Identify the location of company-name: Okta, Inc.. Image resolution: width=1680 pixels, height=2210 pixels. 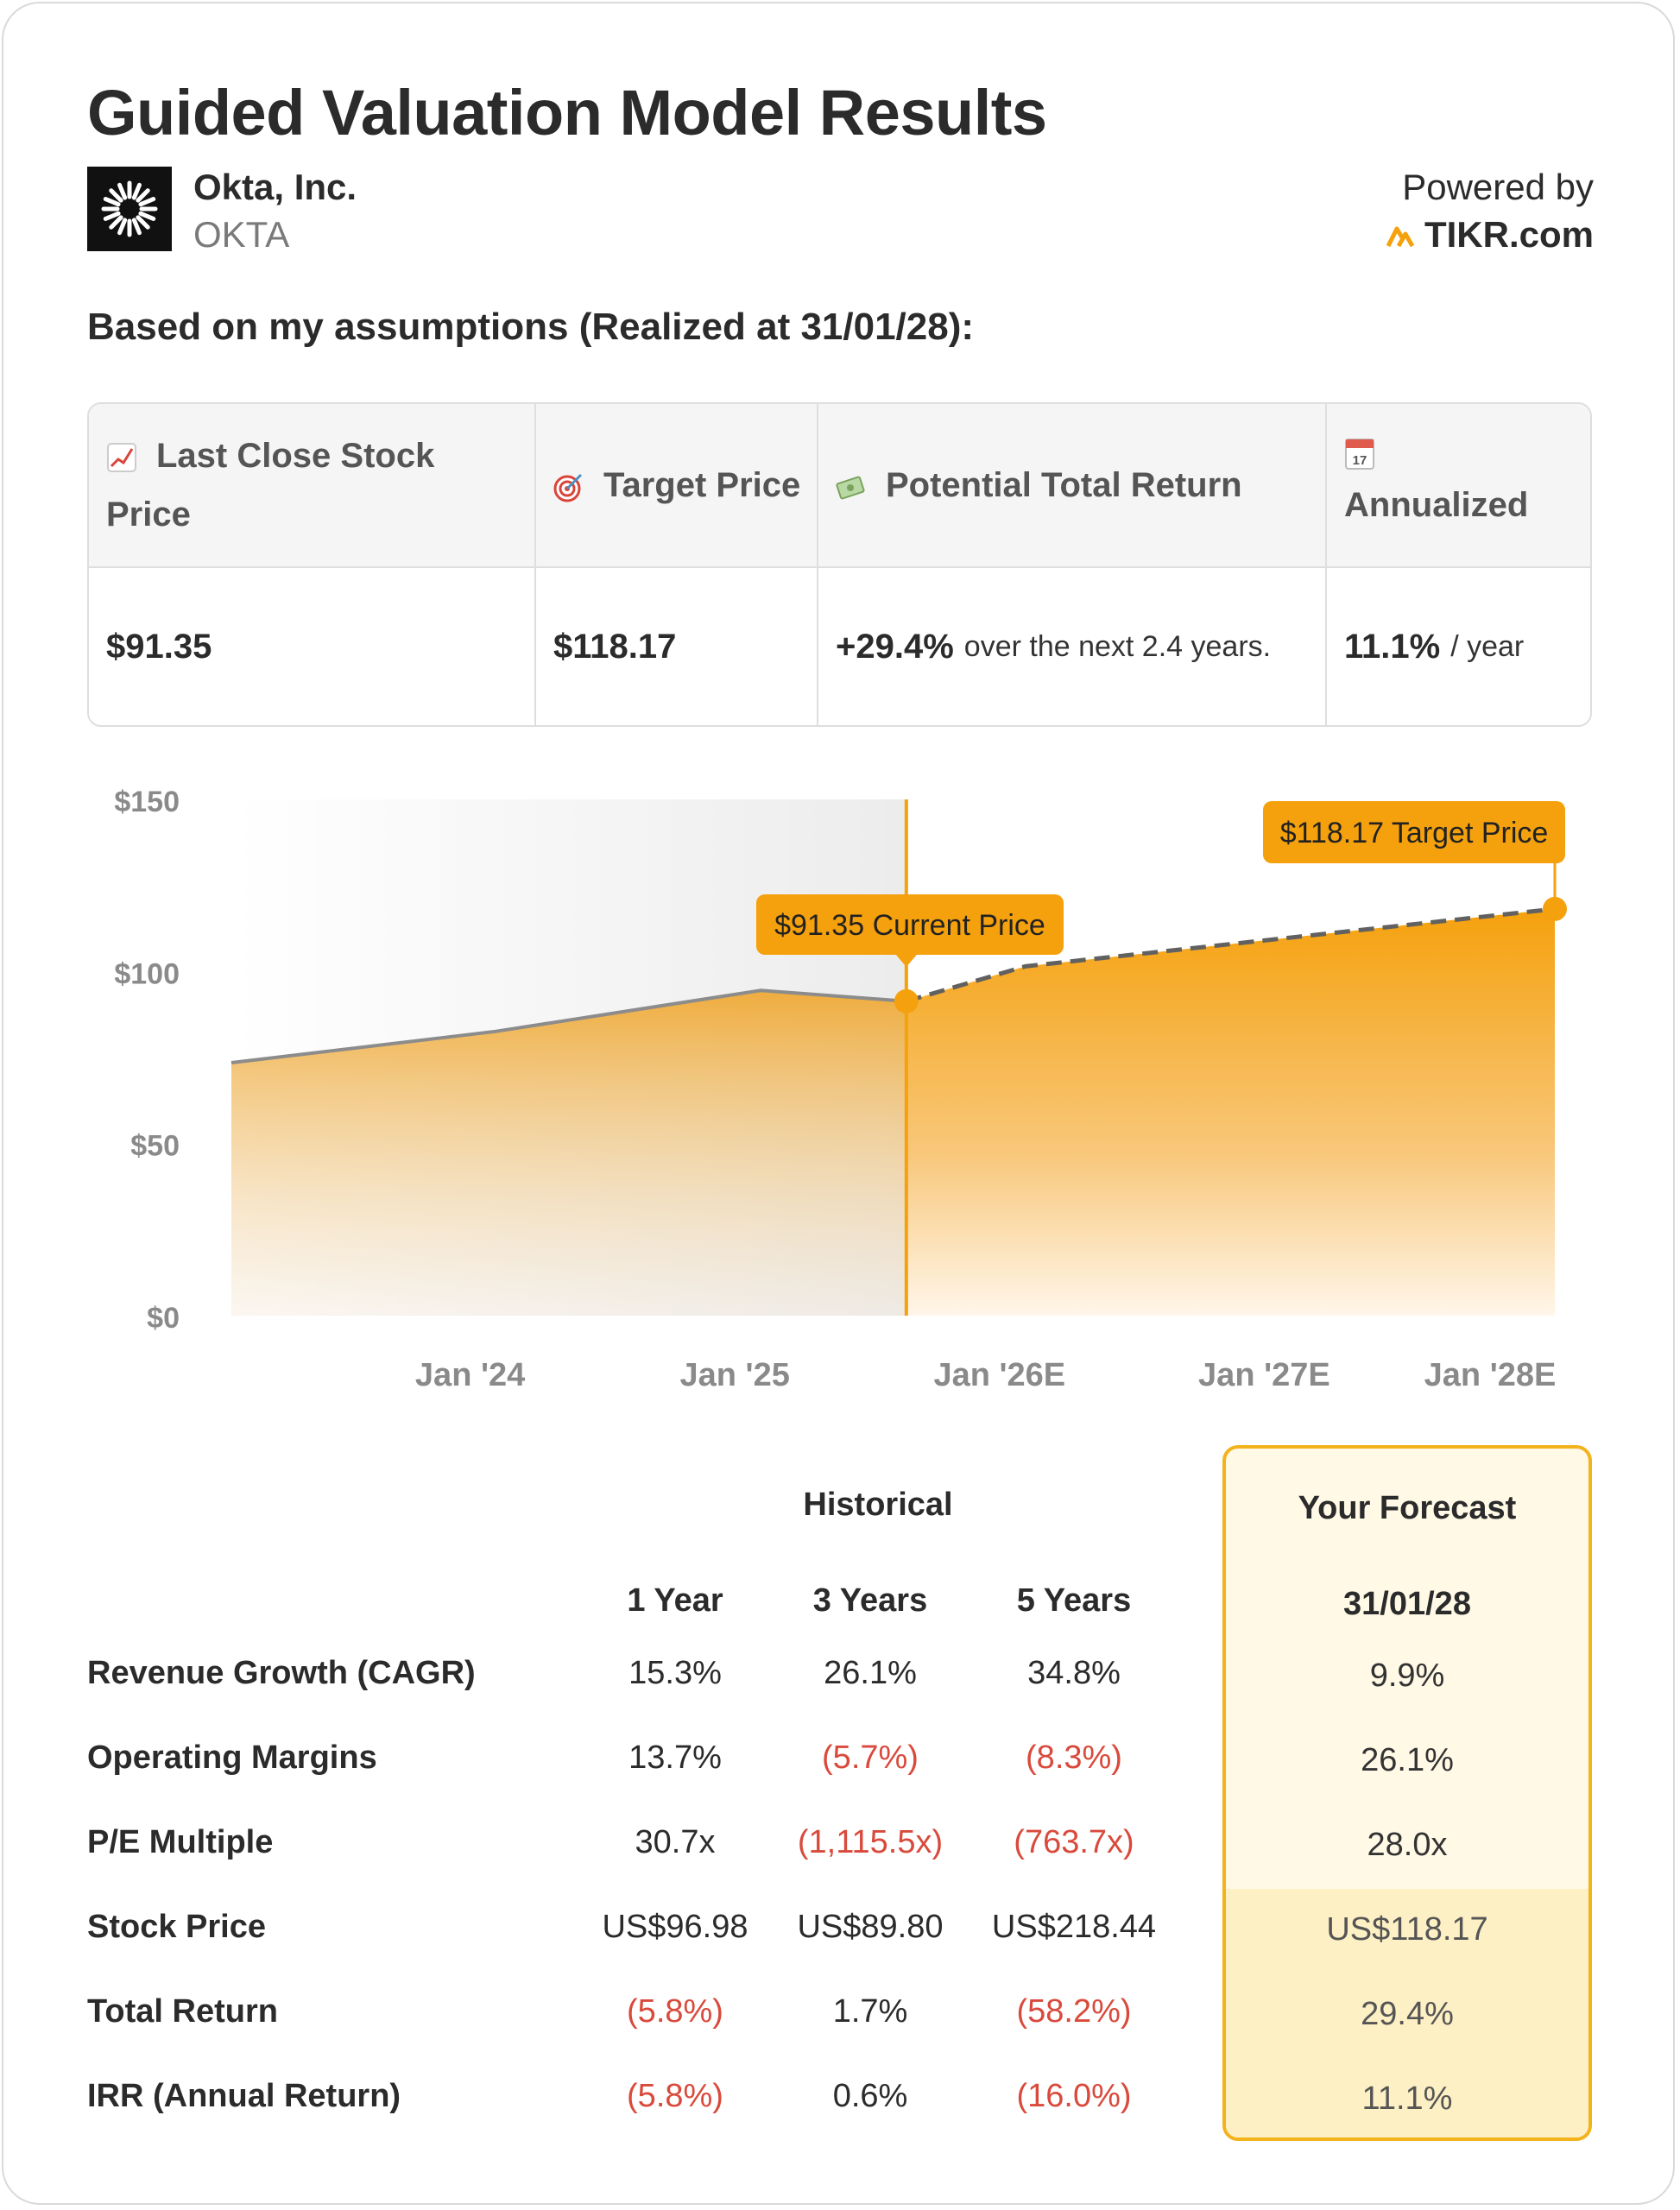
(275, 187).